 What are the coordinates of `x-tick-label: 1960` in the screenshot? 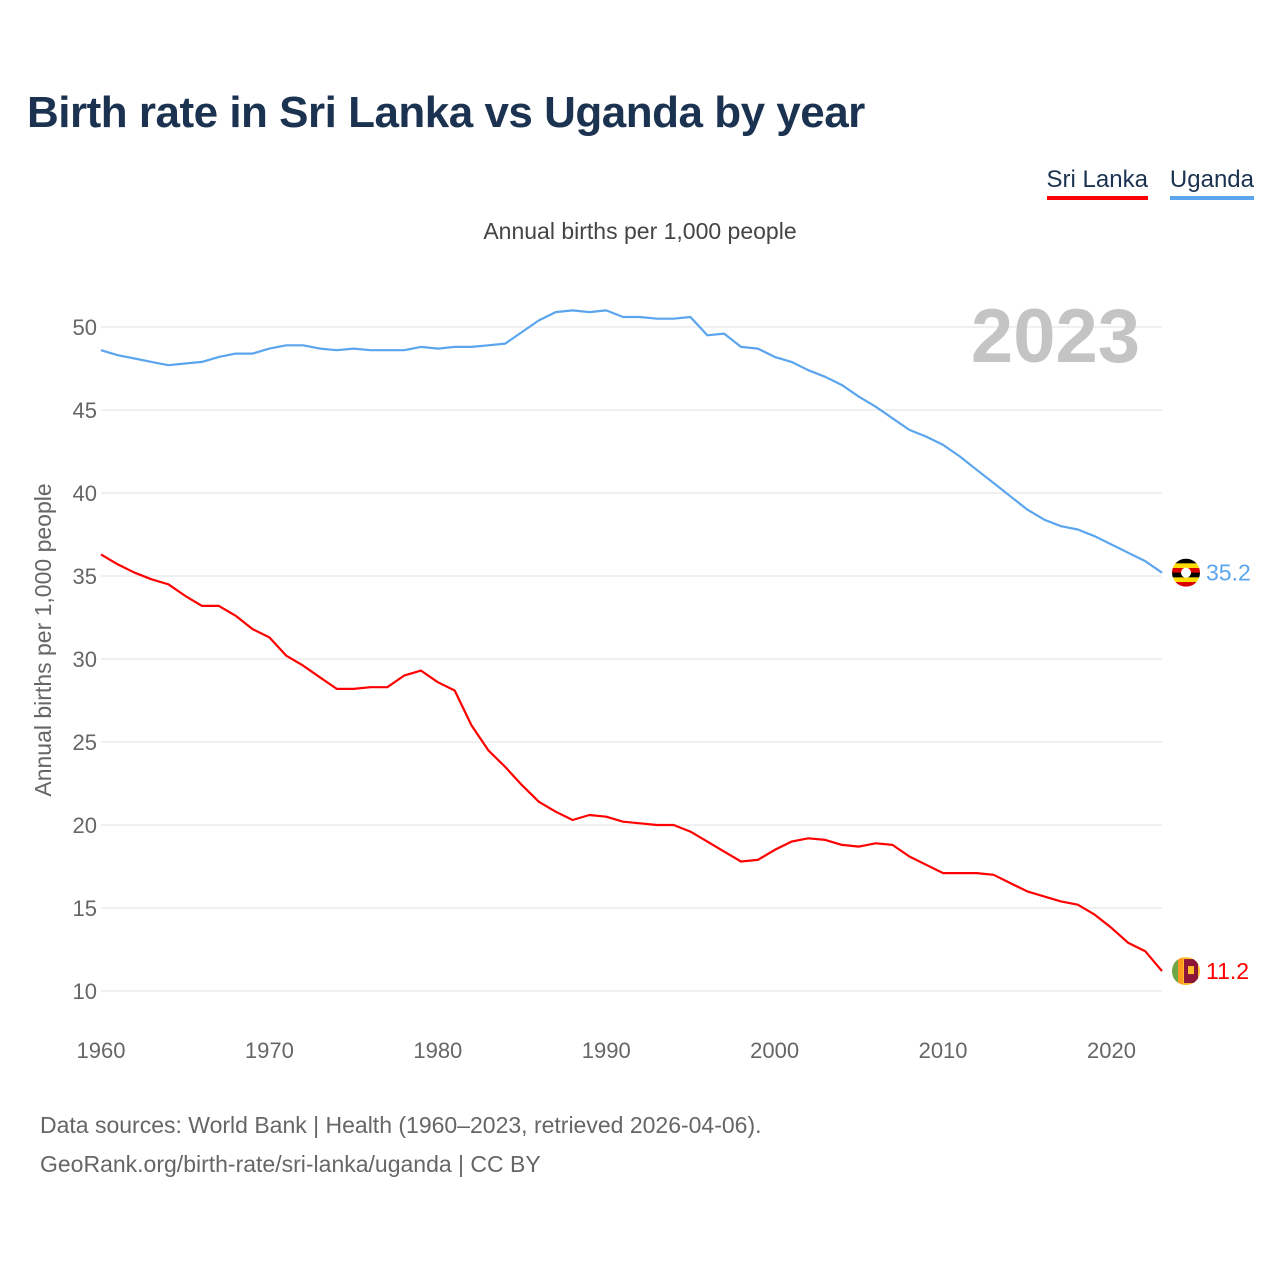 It's located at (101, 1050).